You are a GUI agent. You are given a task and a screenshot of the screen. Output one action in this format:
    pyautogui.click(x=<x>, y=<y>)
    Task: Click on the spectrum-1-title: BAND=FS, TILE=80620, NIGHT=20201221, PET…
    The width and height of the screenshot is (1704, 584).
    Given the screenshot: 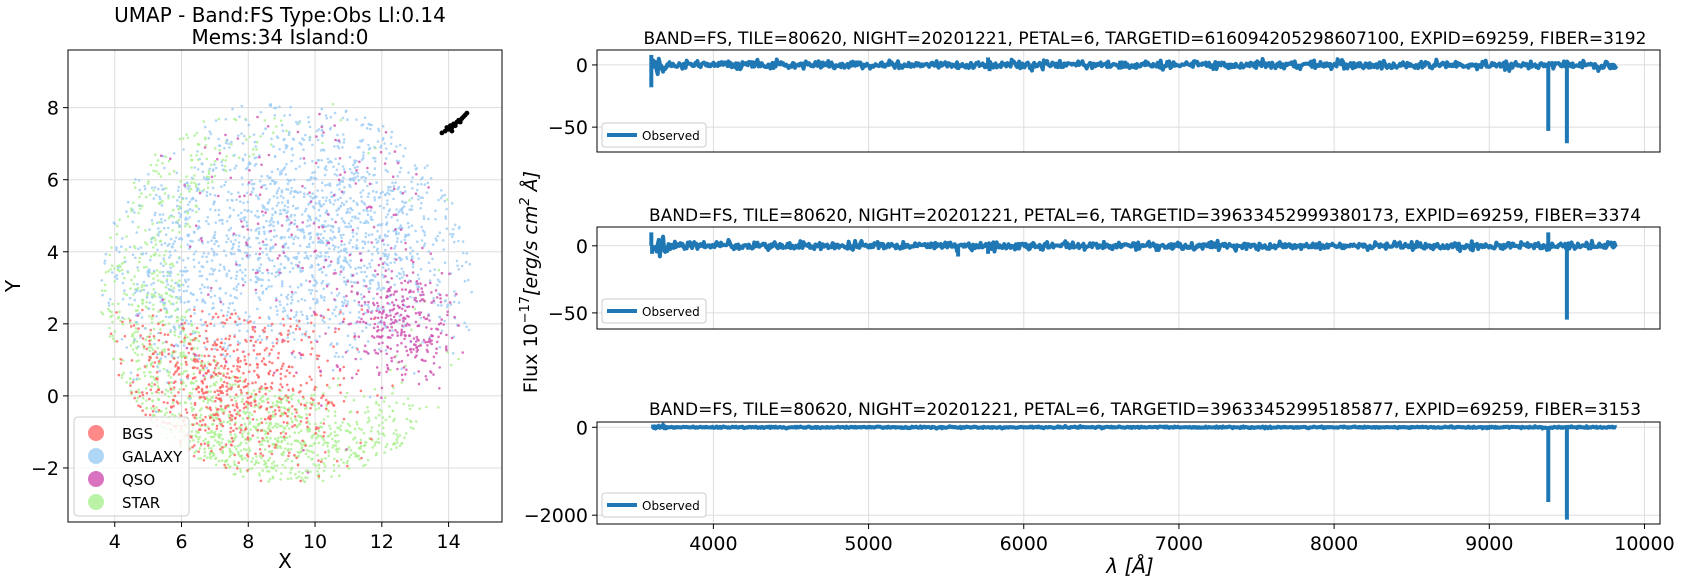 What is the action you would take?
    pyautogui.click(x=1145, y=39)
    